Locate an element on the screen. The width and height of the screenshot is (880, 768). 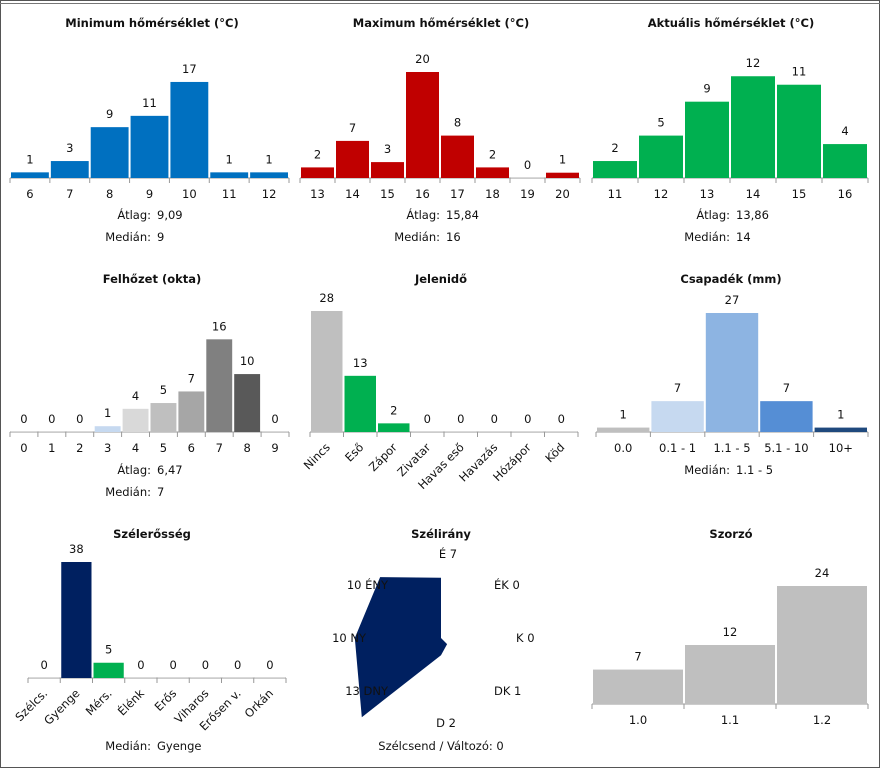
chart-title: Jelenidő is located at coordinates (440, 279).